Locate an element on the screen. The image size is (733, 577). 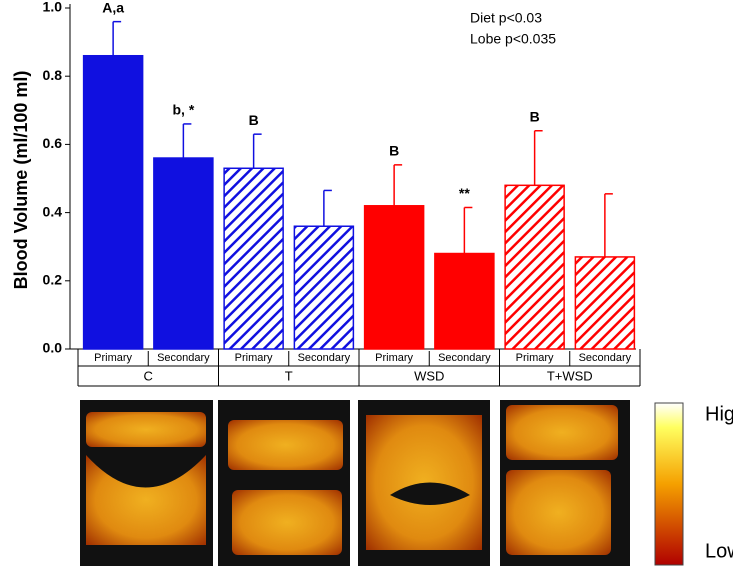
y-axis-label: Blood Volume (ml/100 ml) is located at coordinates (21, 180).